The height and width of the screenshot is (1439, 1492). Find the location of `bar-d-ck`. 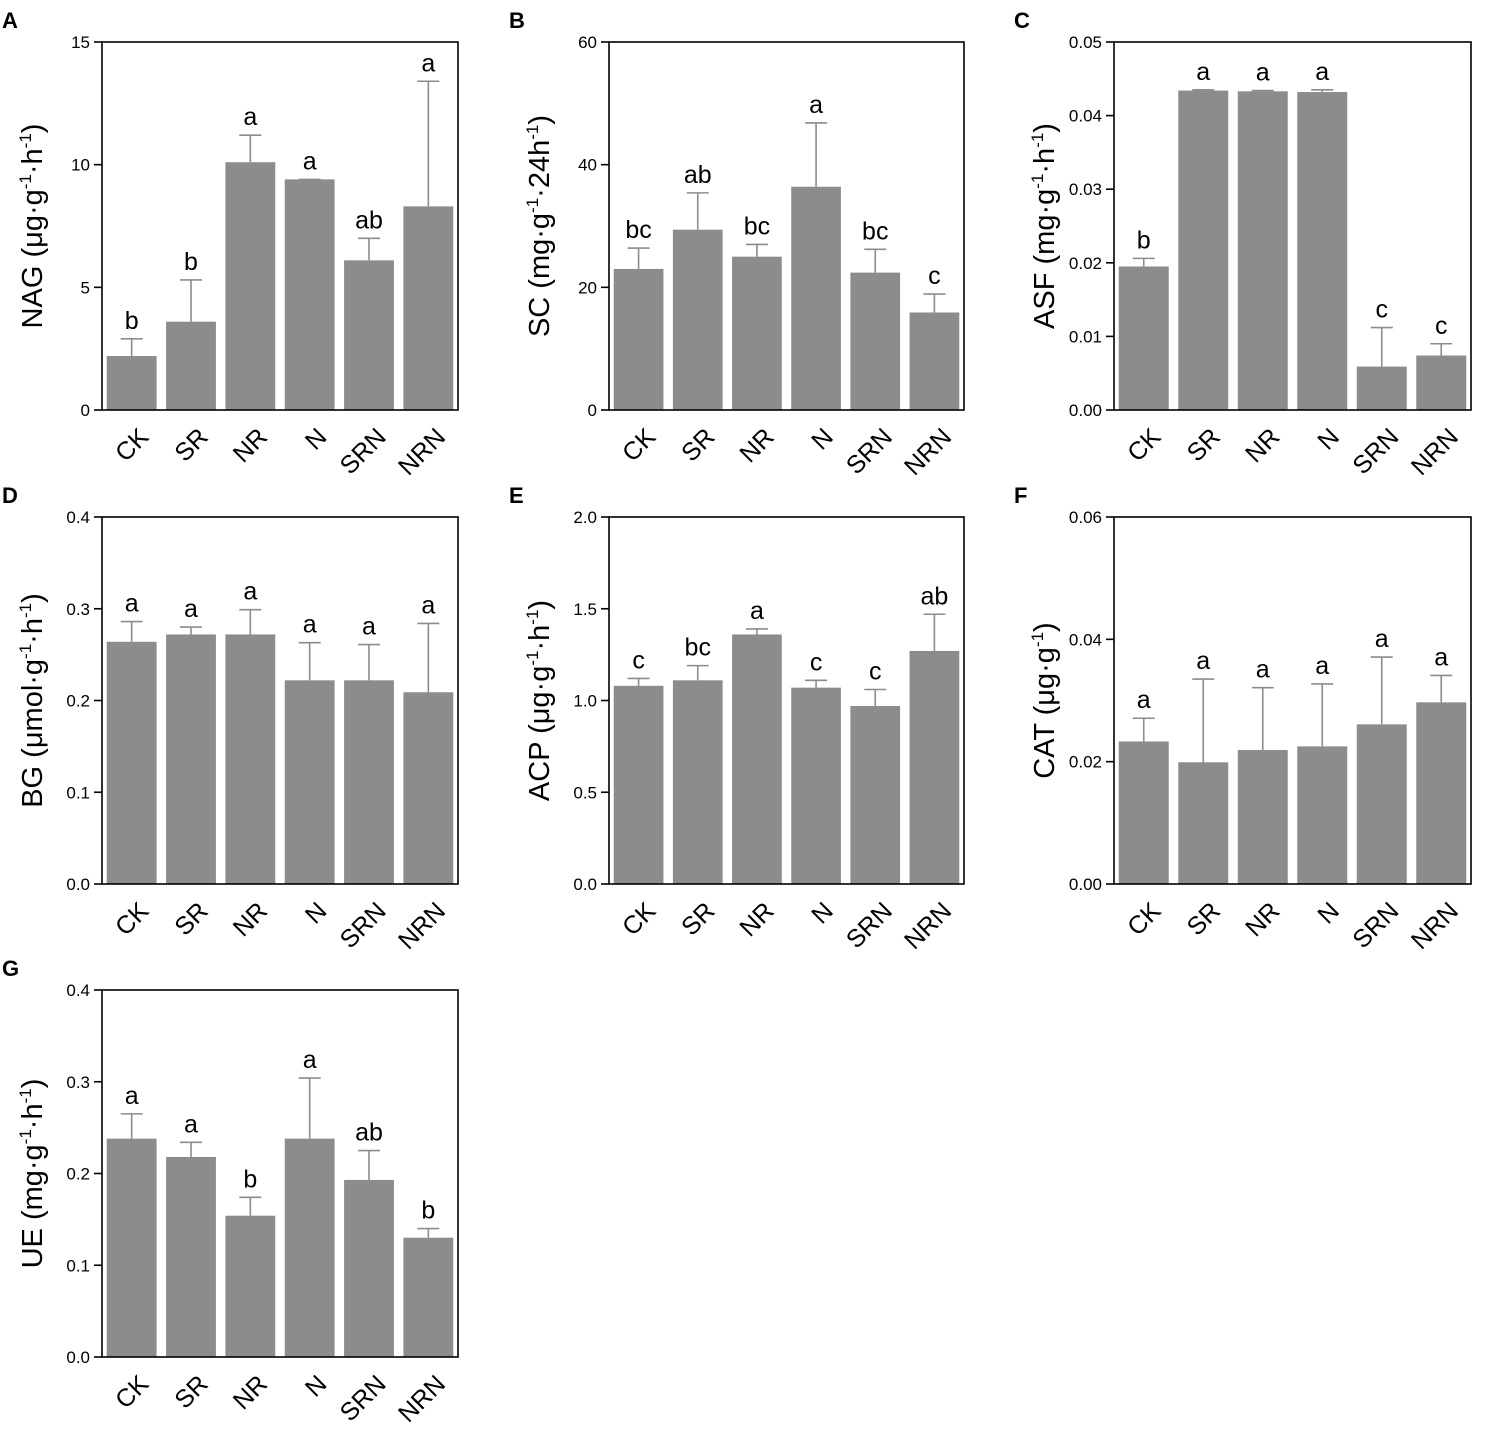

bar-d-ck is located at coordinates (131, 762).